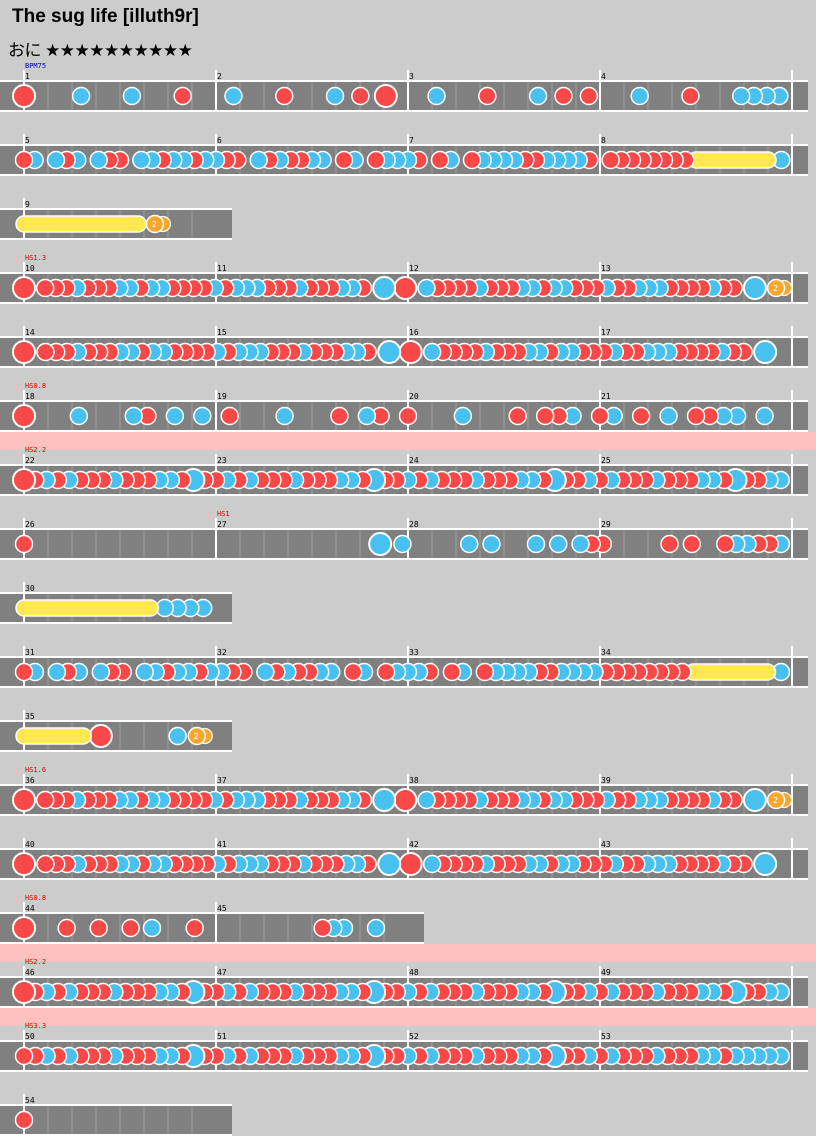 The height and width of the screenshot is (1136, 816). What do you see at coordinates (414, 652) in the screenshot?
I see `bar-number: 33` at bounding box center [414, 652].